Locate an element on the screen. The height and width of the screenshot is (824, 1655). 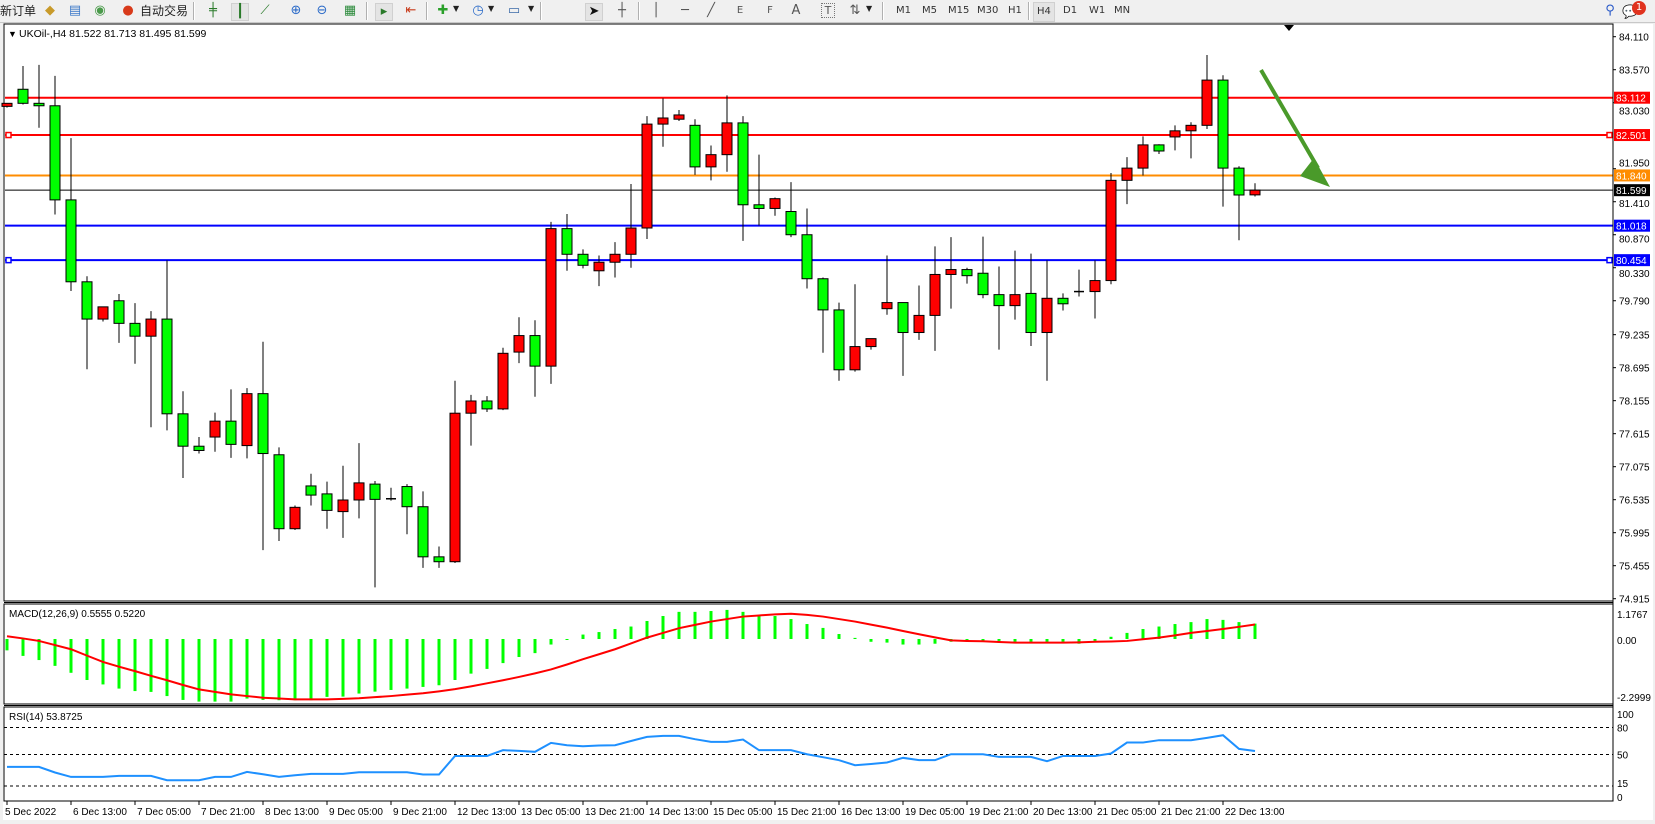
candlestick-chart-icon: ┃ is located at coordinates (240, 12).